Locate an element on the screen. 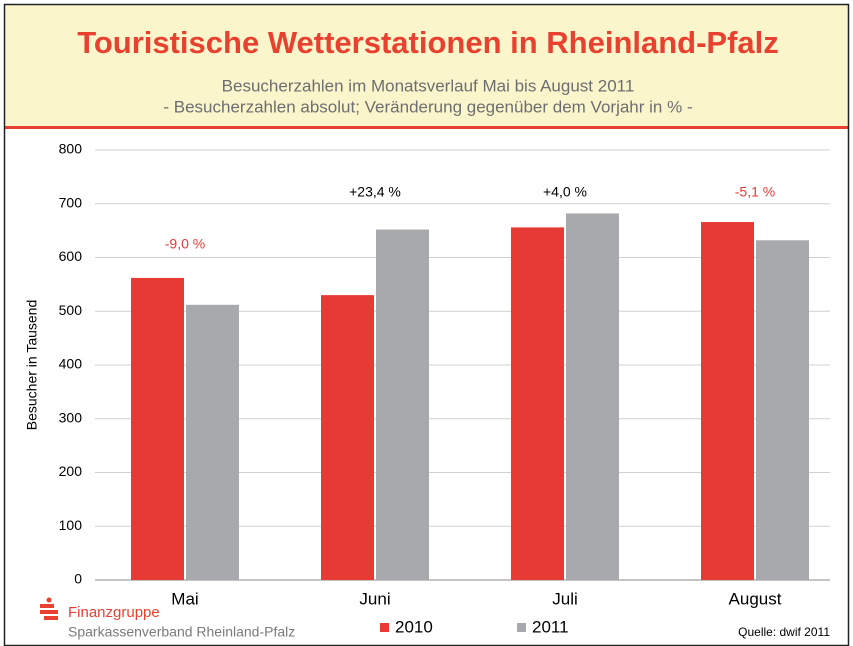 This screenshot has height=646, width=853. y-tick-label: 300 is located at coordinates (71, 417).